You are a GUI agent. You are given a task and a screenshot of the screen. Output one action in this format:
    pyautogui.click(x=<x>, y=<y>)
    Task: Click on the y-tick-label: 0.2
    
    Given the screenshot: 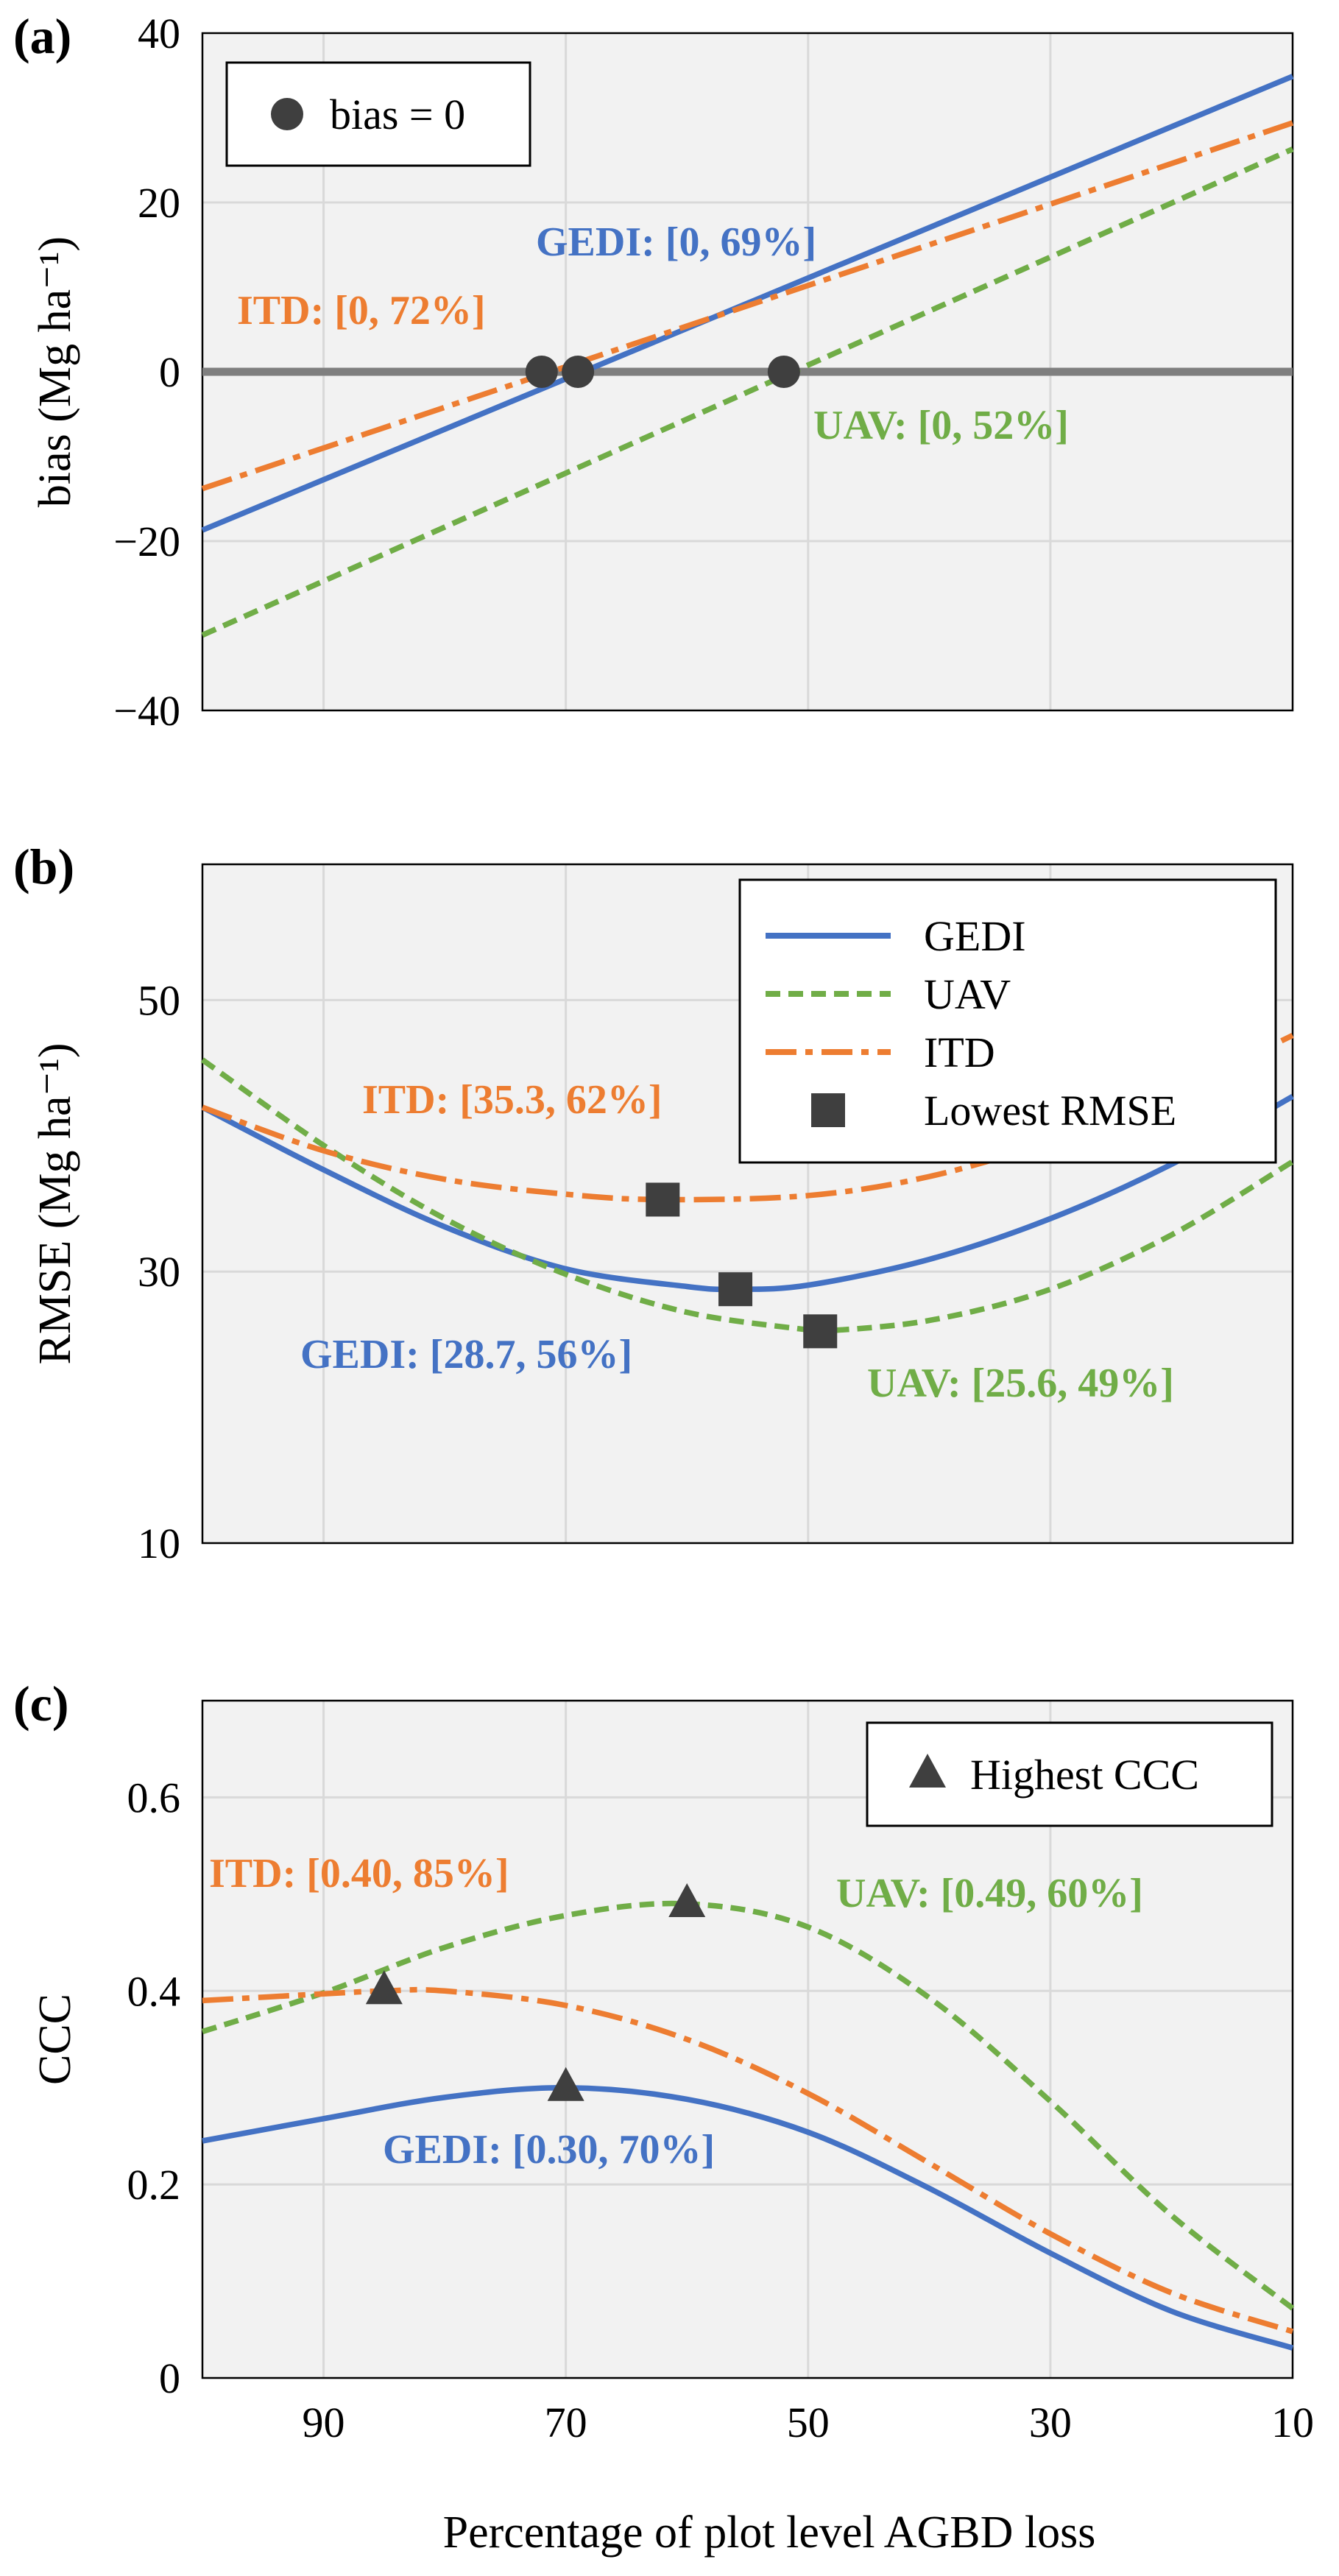 What is the action you would take?
    pyautogui.click(x=154, y=2185)
    